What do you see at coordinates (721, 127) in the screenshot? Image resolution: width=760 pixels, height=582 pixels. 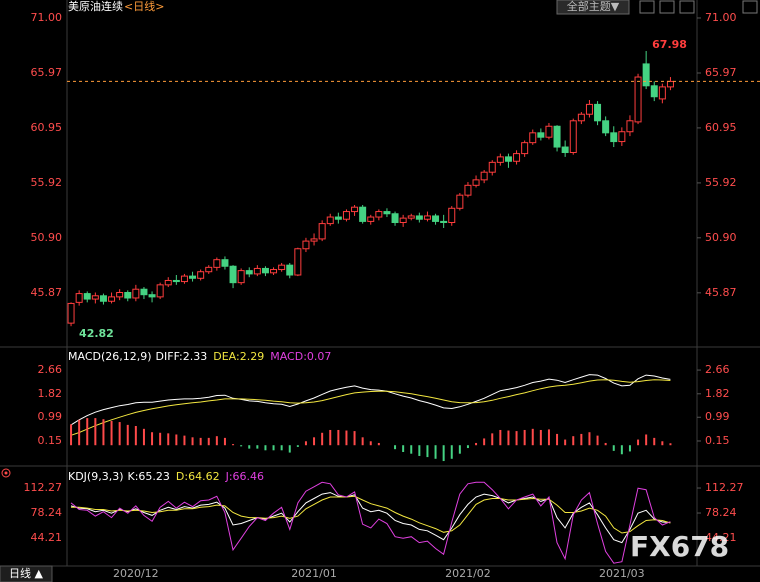 I see `y-tick-label-right: 60.95` at bounding box center [721, 127].